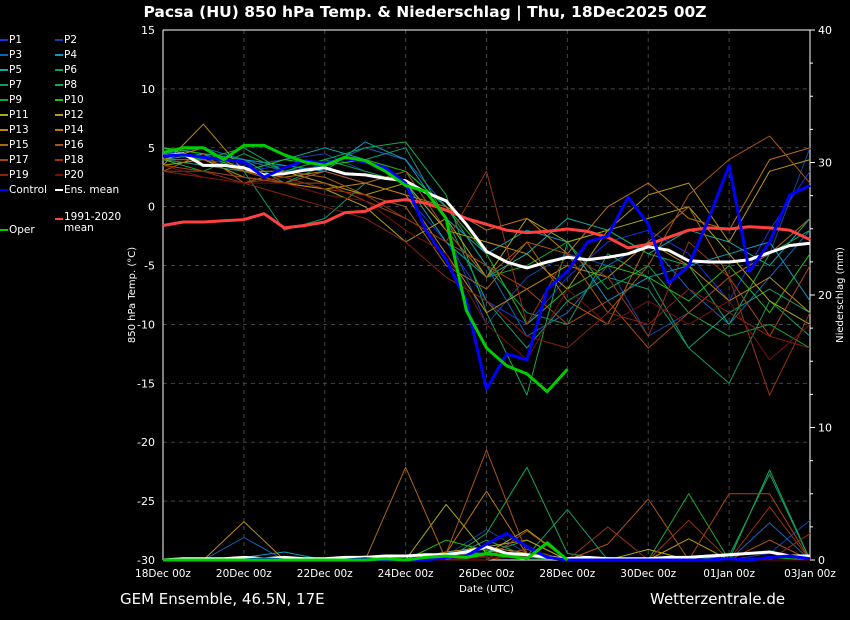 The height and width of the screenshot is (620, 850). What do you see at coordinates (74, 145) in the screenshot?
I see `legend-label: P16` at bounding box center [74, 145].